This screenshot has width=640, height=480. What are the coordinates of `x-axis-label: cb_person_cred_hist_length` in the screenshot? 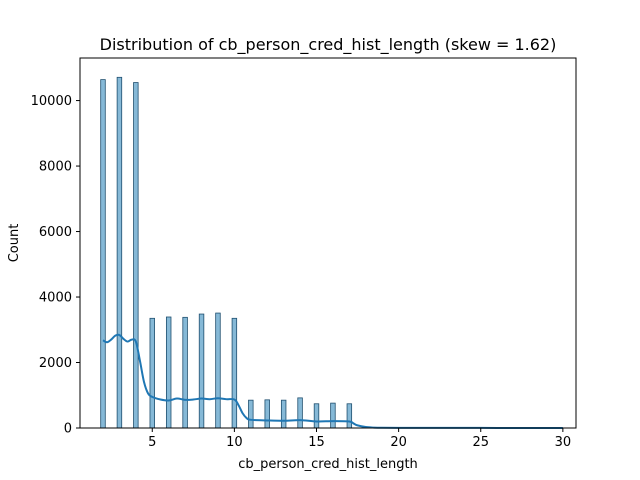 It's located at (328, 464).